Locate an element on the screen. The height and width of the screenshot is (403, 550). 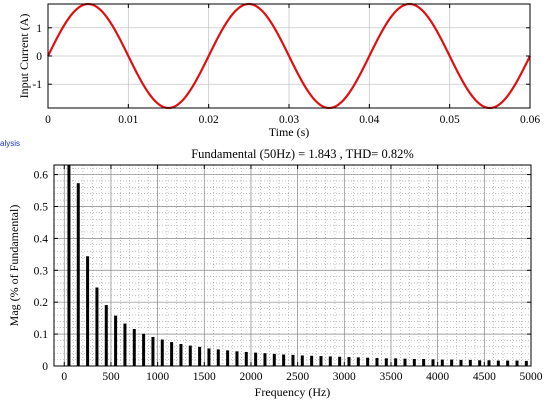
window-title-fragment: alysis is located at coordinates (10, 143).